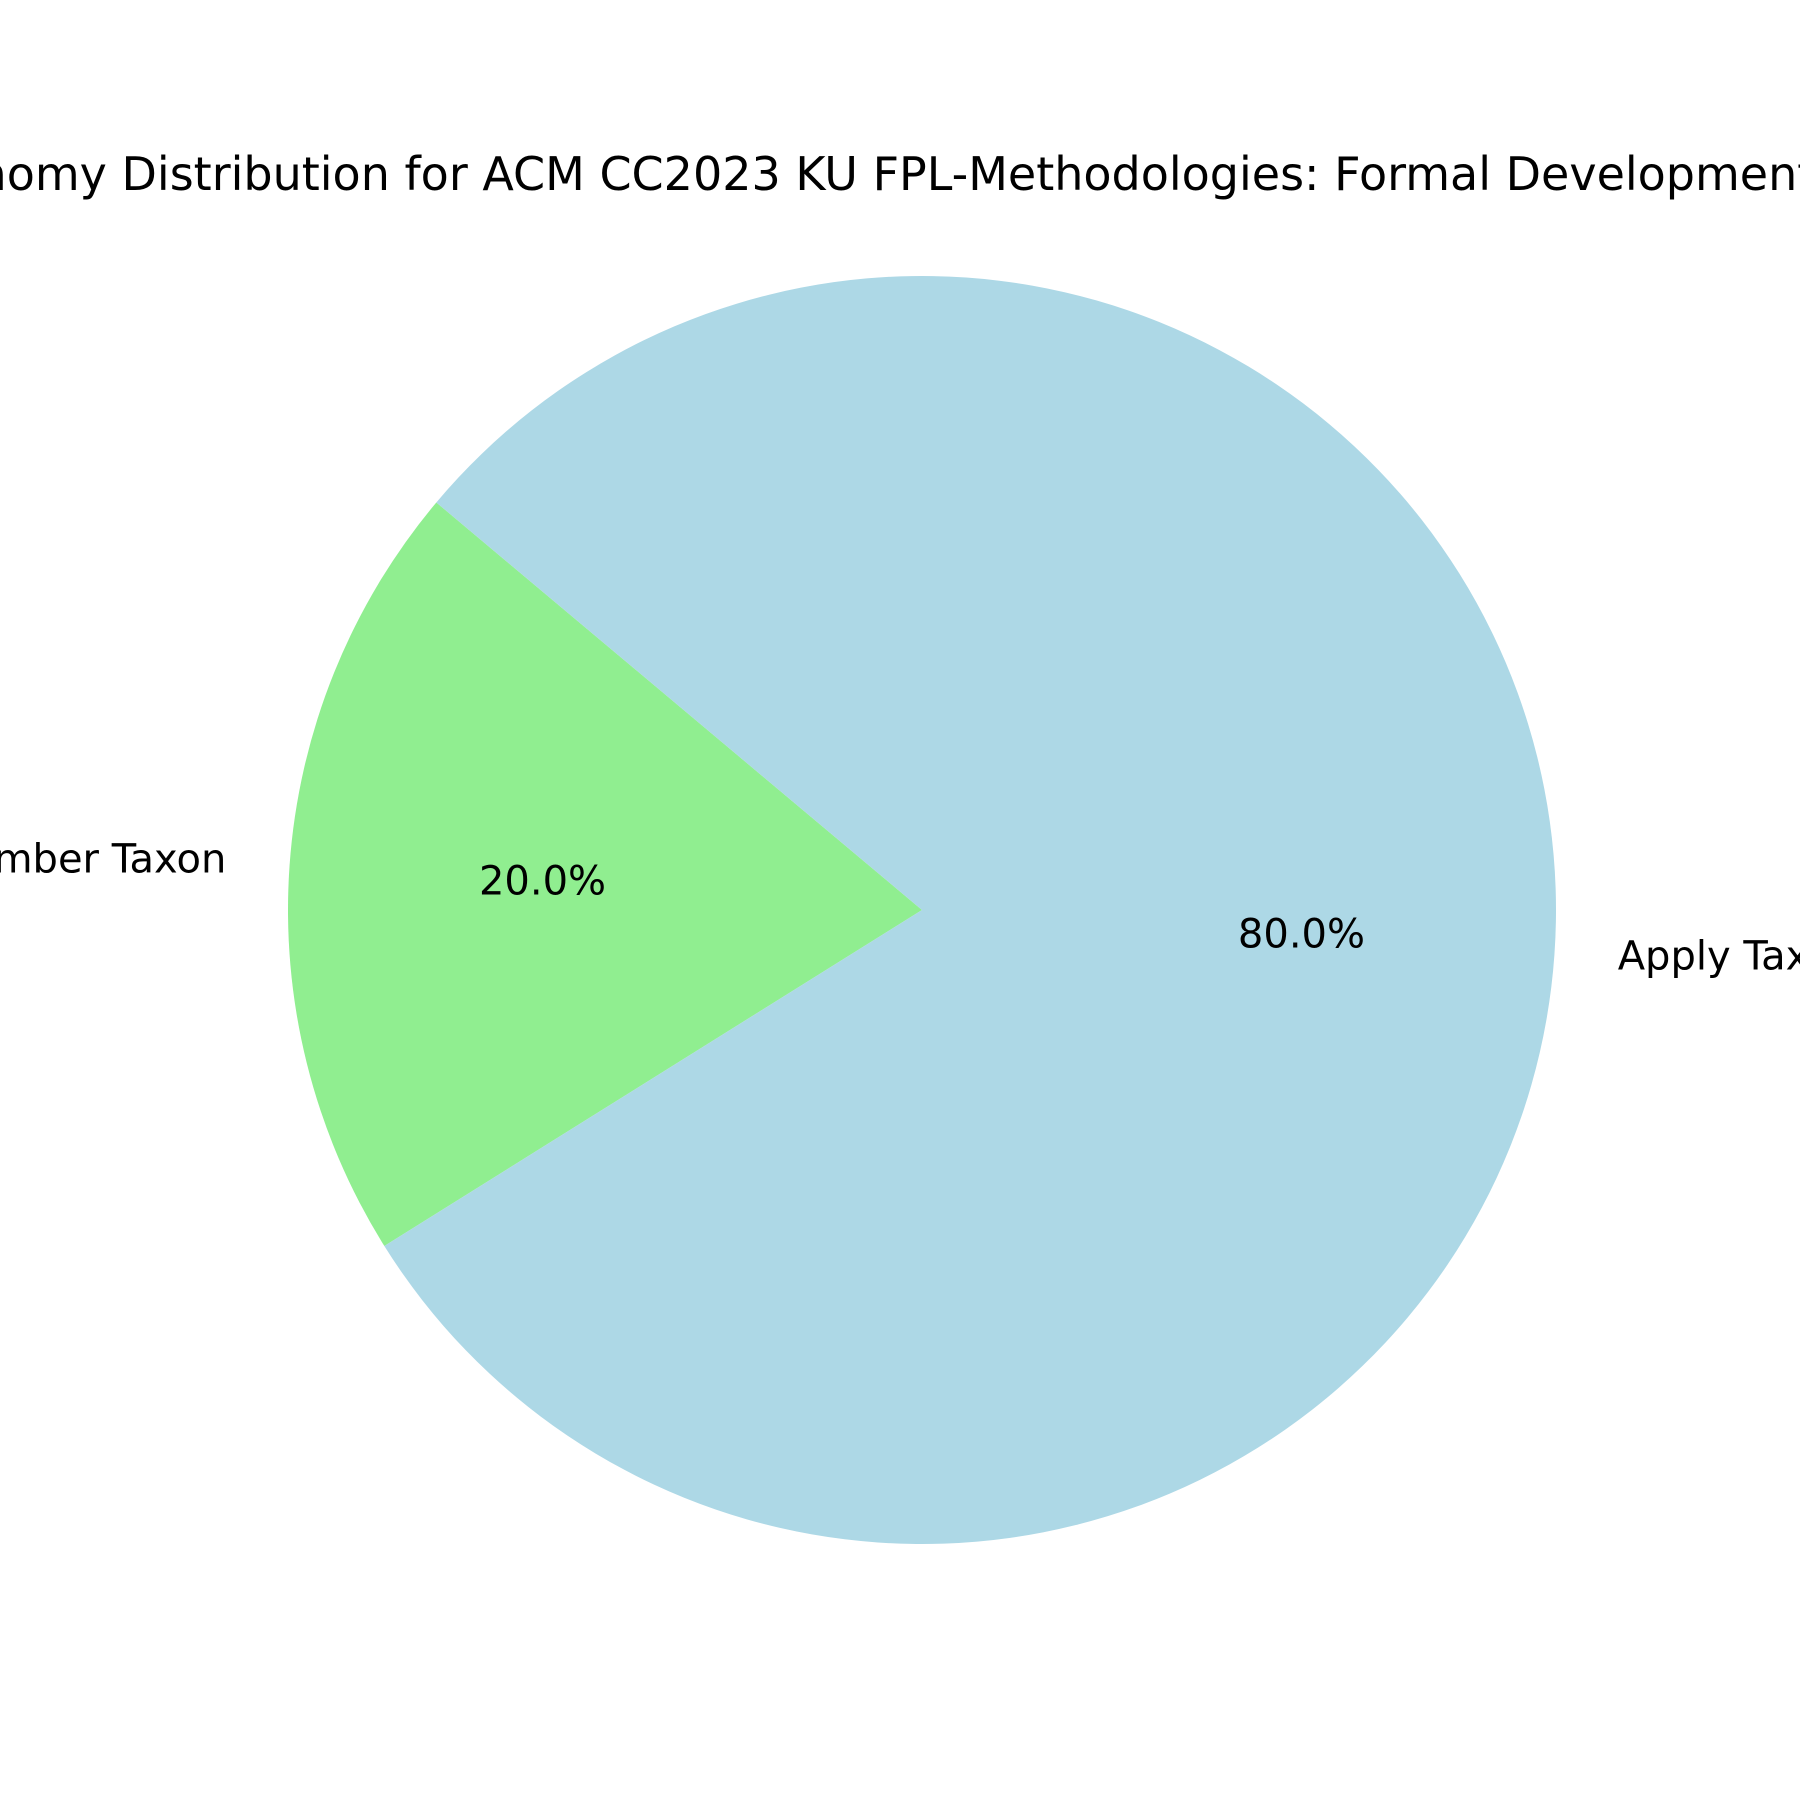 This screenshot has height=1800, width=1800. What do you see at coordinates (542, 881) in the screenshot?
I see `slice-percent-1: 20.0%` at bounding box center [542, 881].